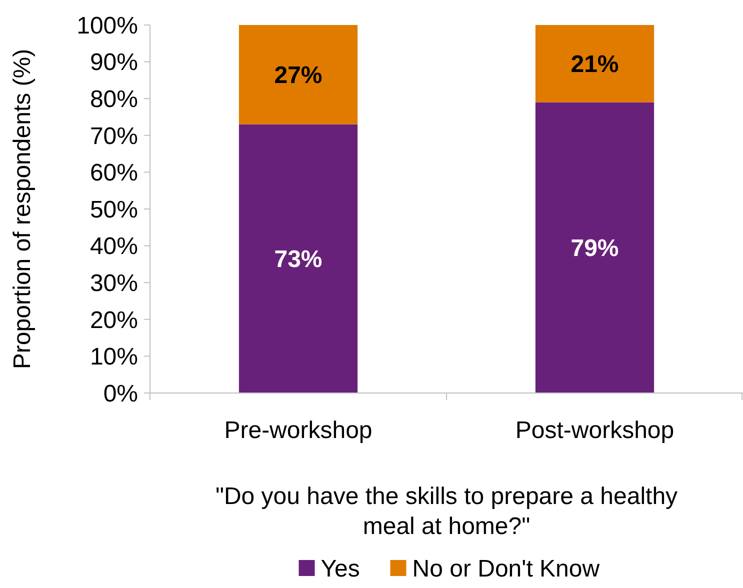  What do you see at coordinates (114, 210) in the screenshot?
I see `y-tick-label: 50%` at bounding box center [114, 210].